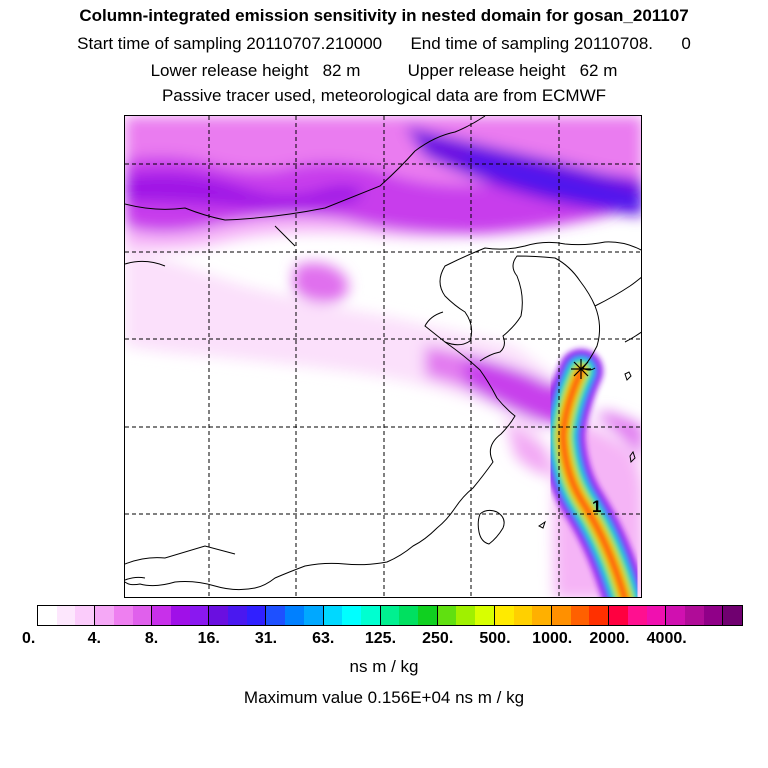 This screenshot has height=768, width=768. Describe the element at coordinates (596, 506) in the screenshot. I see `track-label: 1` at that location.